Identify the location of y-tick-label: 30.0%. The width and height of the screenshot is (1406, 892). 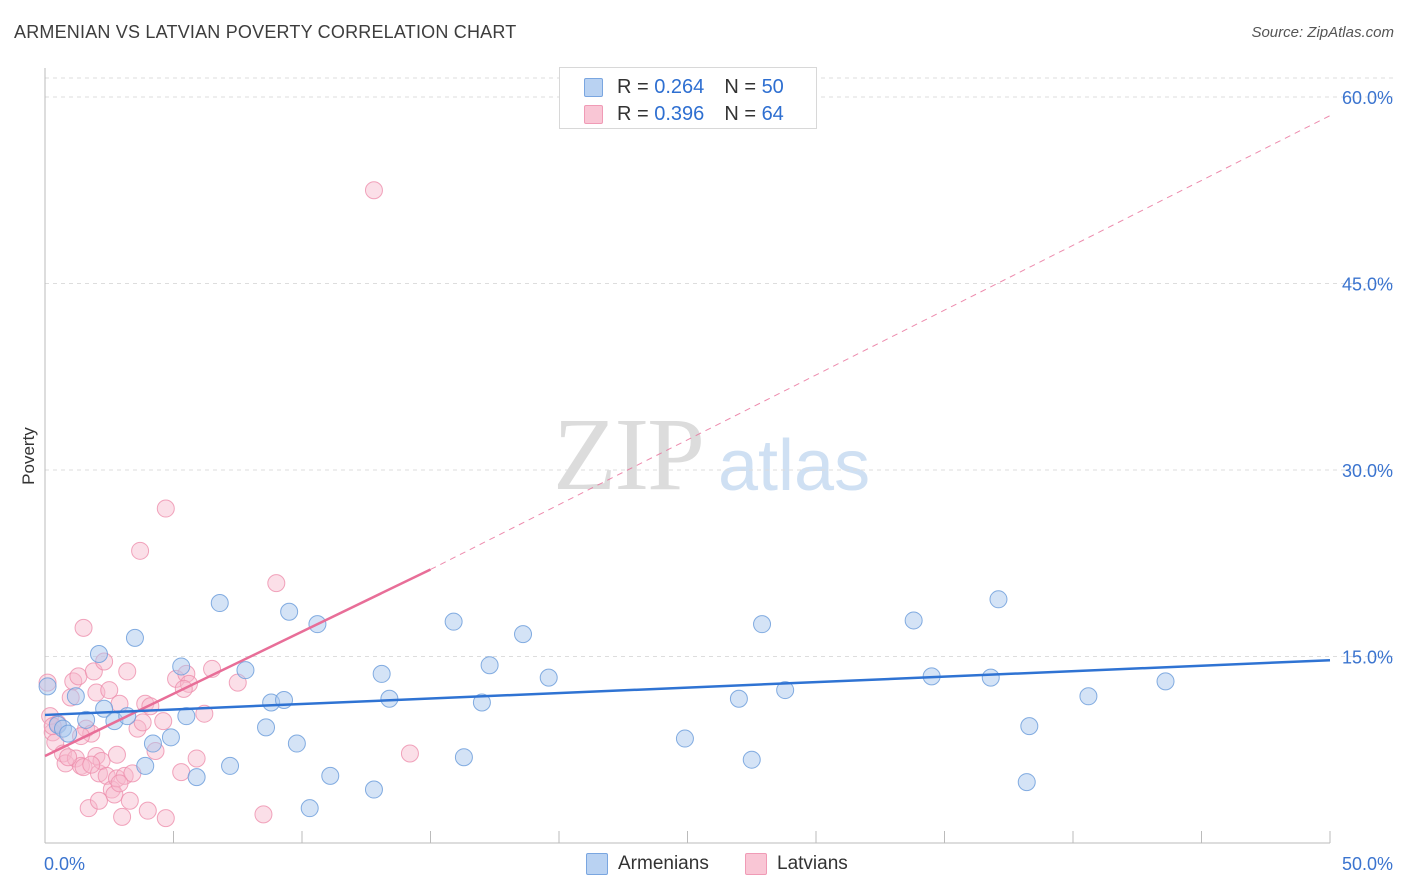
(1367, 471).